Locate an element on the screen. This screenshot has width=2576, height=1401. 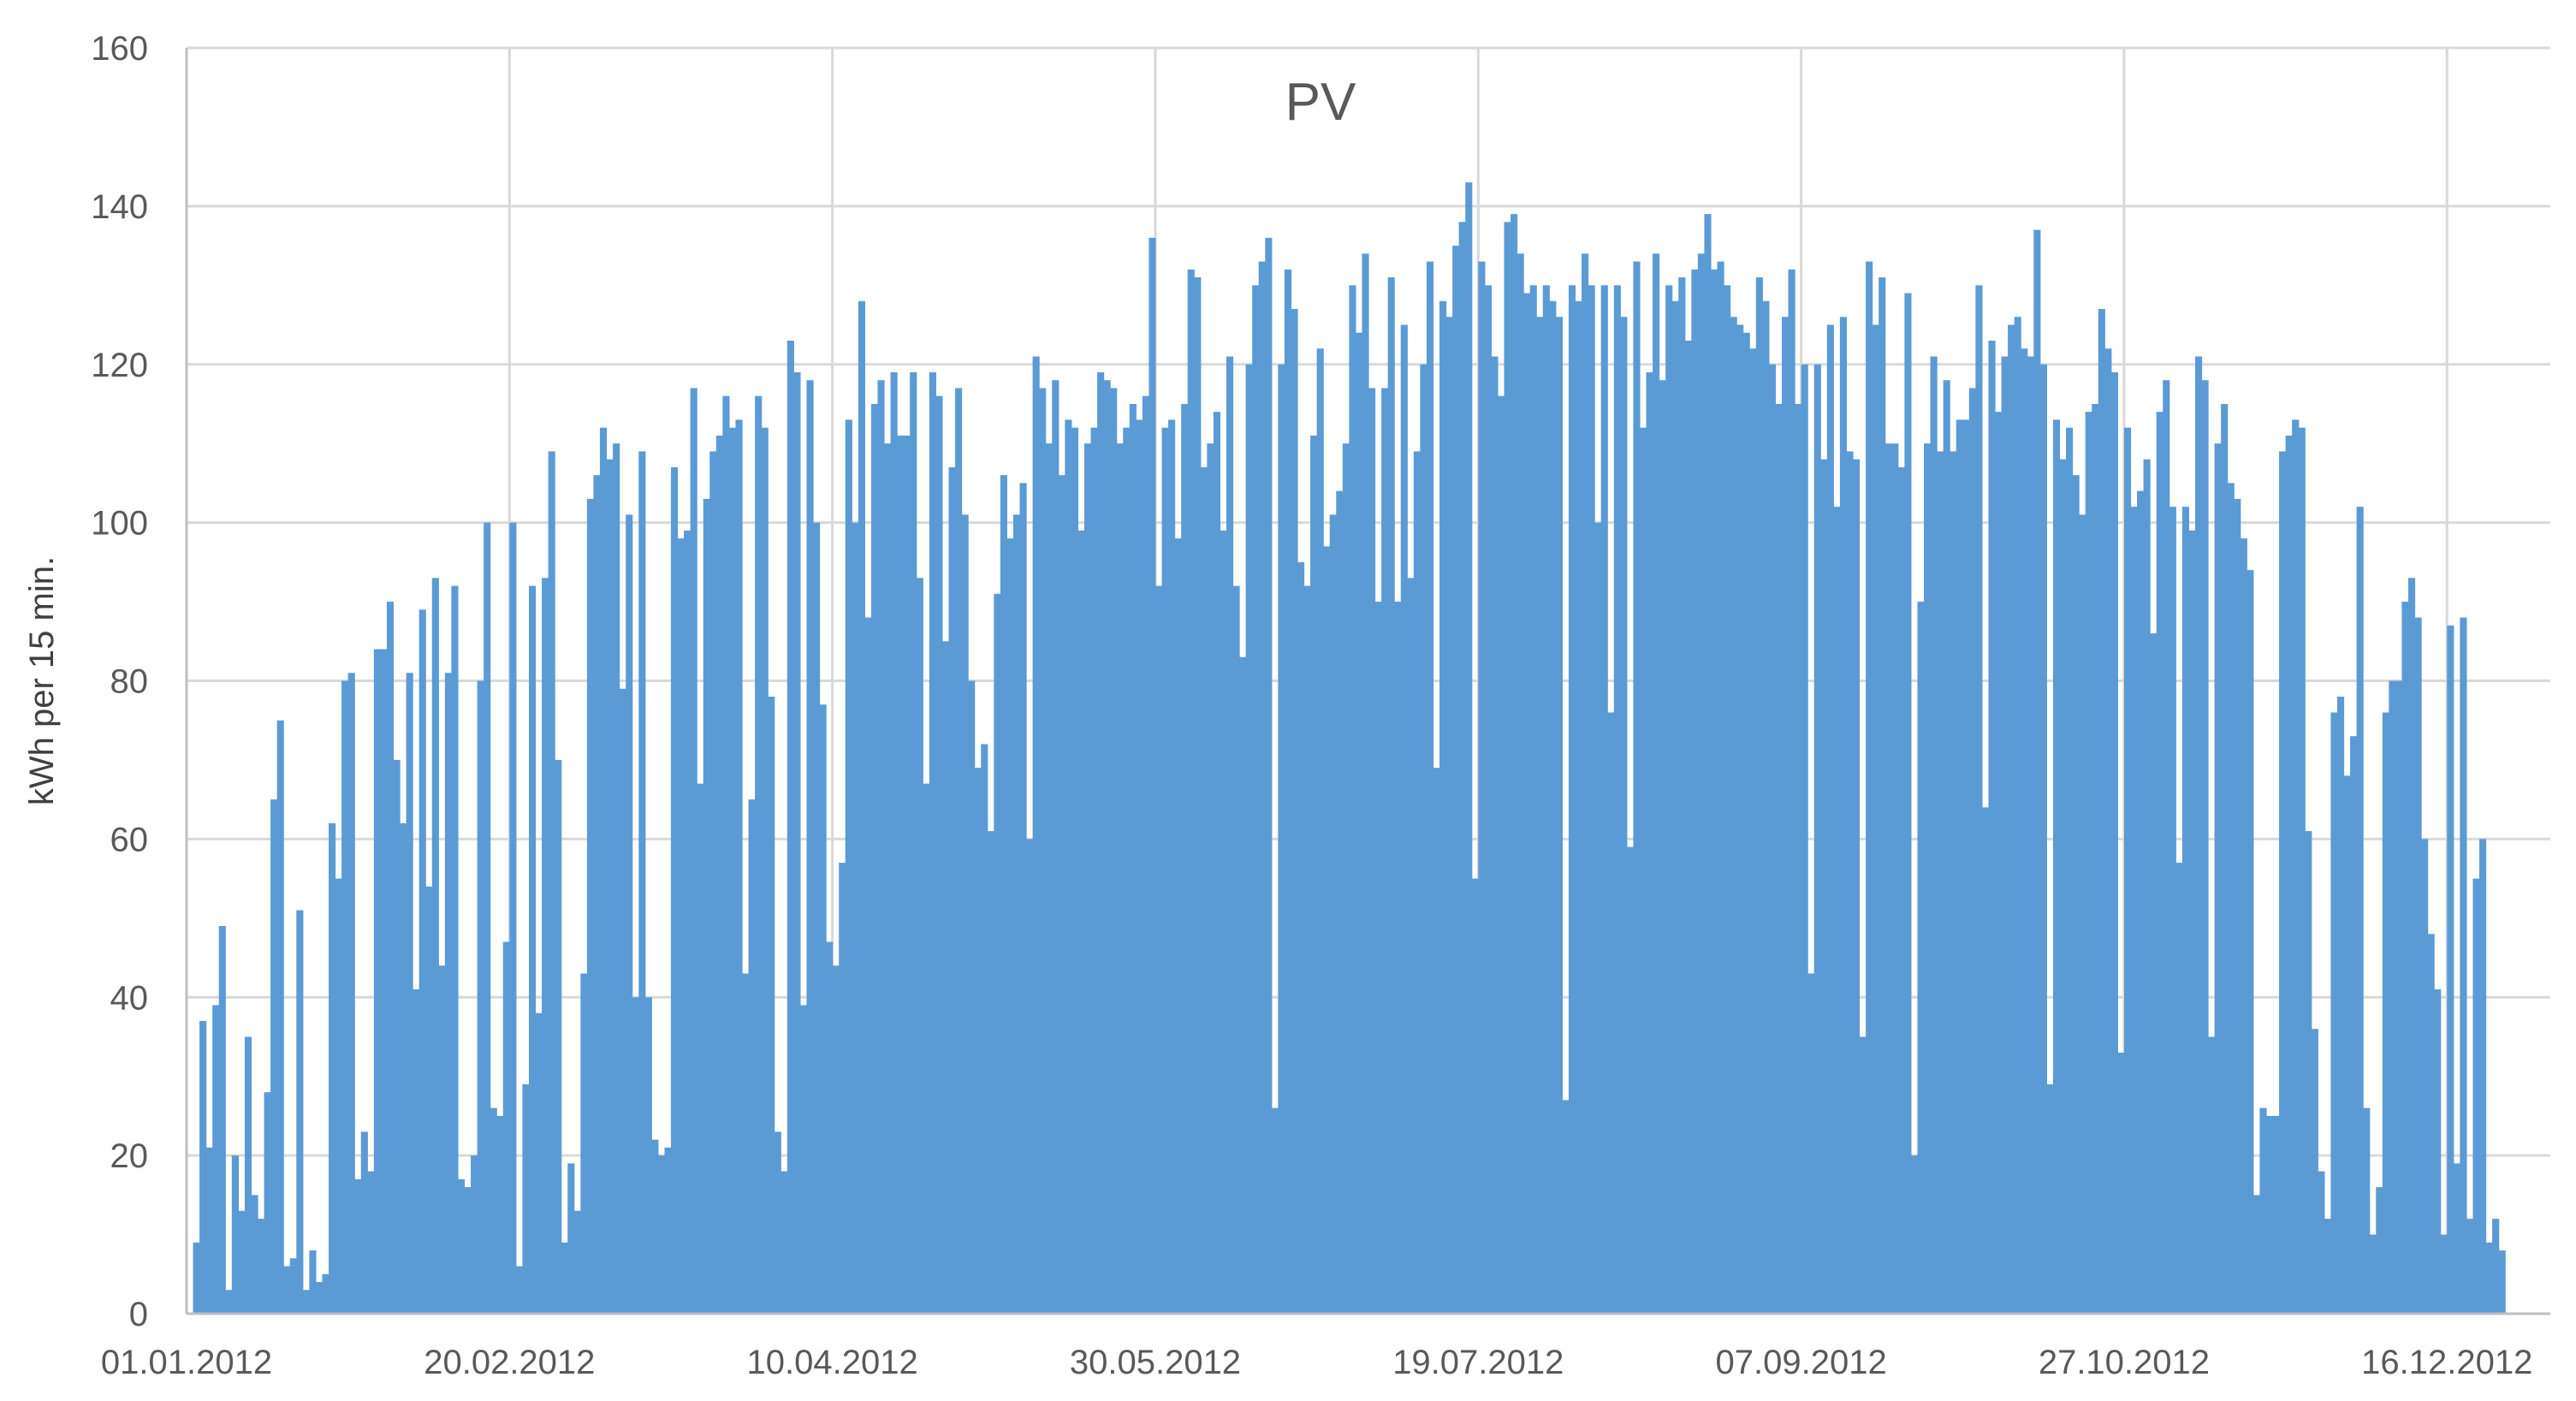
x-tick-label: 20.02.2012 is located at coordinates (509, 1362).